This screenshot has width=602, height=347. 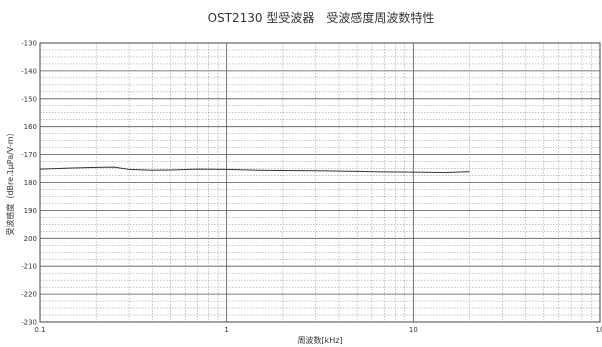 What do you see at coordinates (321, 17) in the screenshot?
I see `chart-title: OST2130 型受波器 受波感度周波数特性` at bounding box center [321, 17].